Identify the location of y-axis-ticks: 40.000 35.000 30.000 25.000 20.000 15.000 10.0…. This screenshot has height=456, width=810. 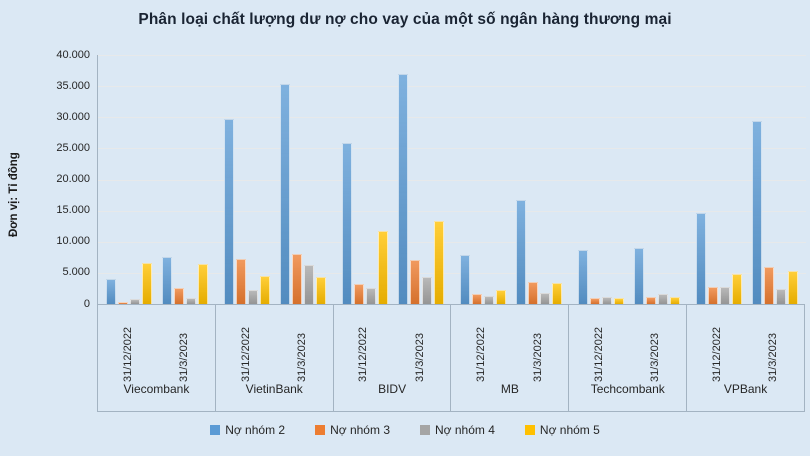
(60, 179).